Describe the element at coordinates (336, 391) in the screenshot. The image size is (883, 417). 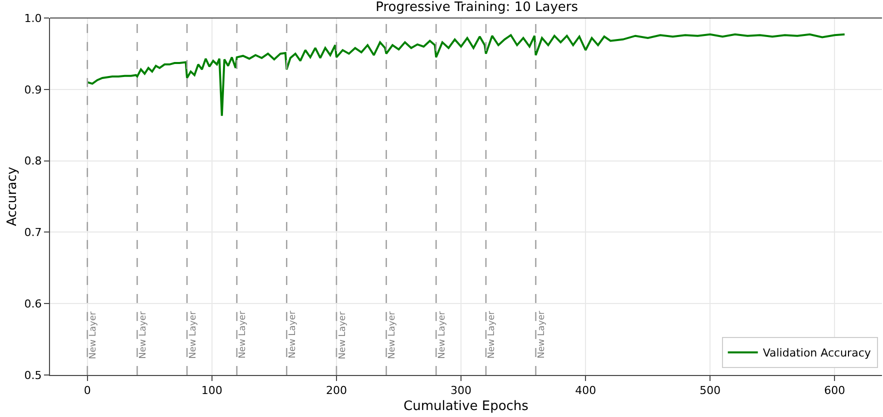
I see `x-tick-label: 200` at that location.